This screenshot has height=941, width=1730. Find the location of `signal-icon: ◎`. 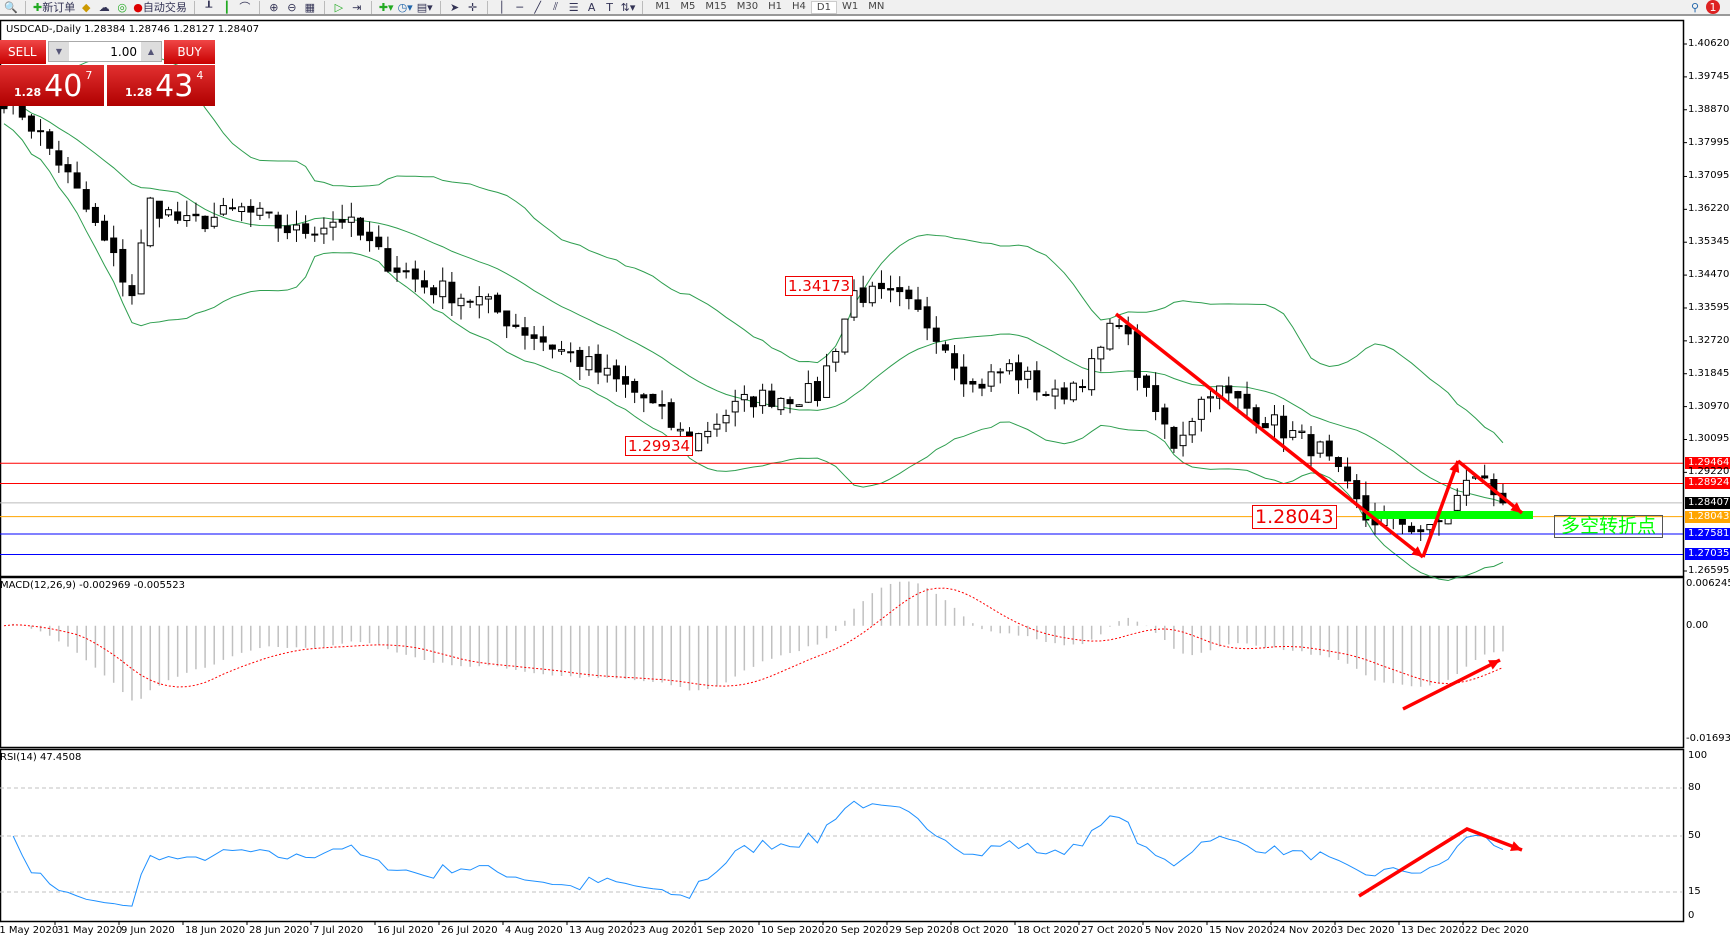

signal-icon: ◎ is located at coordinates (122, 7).